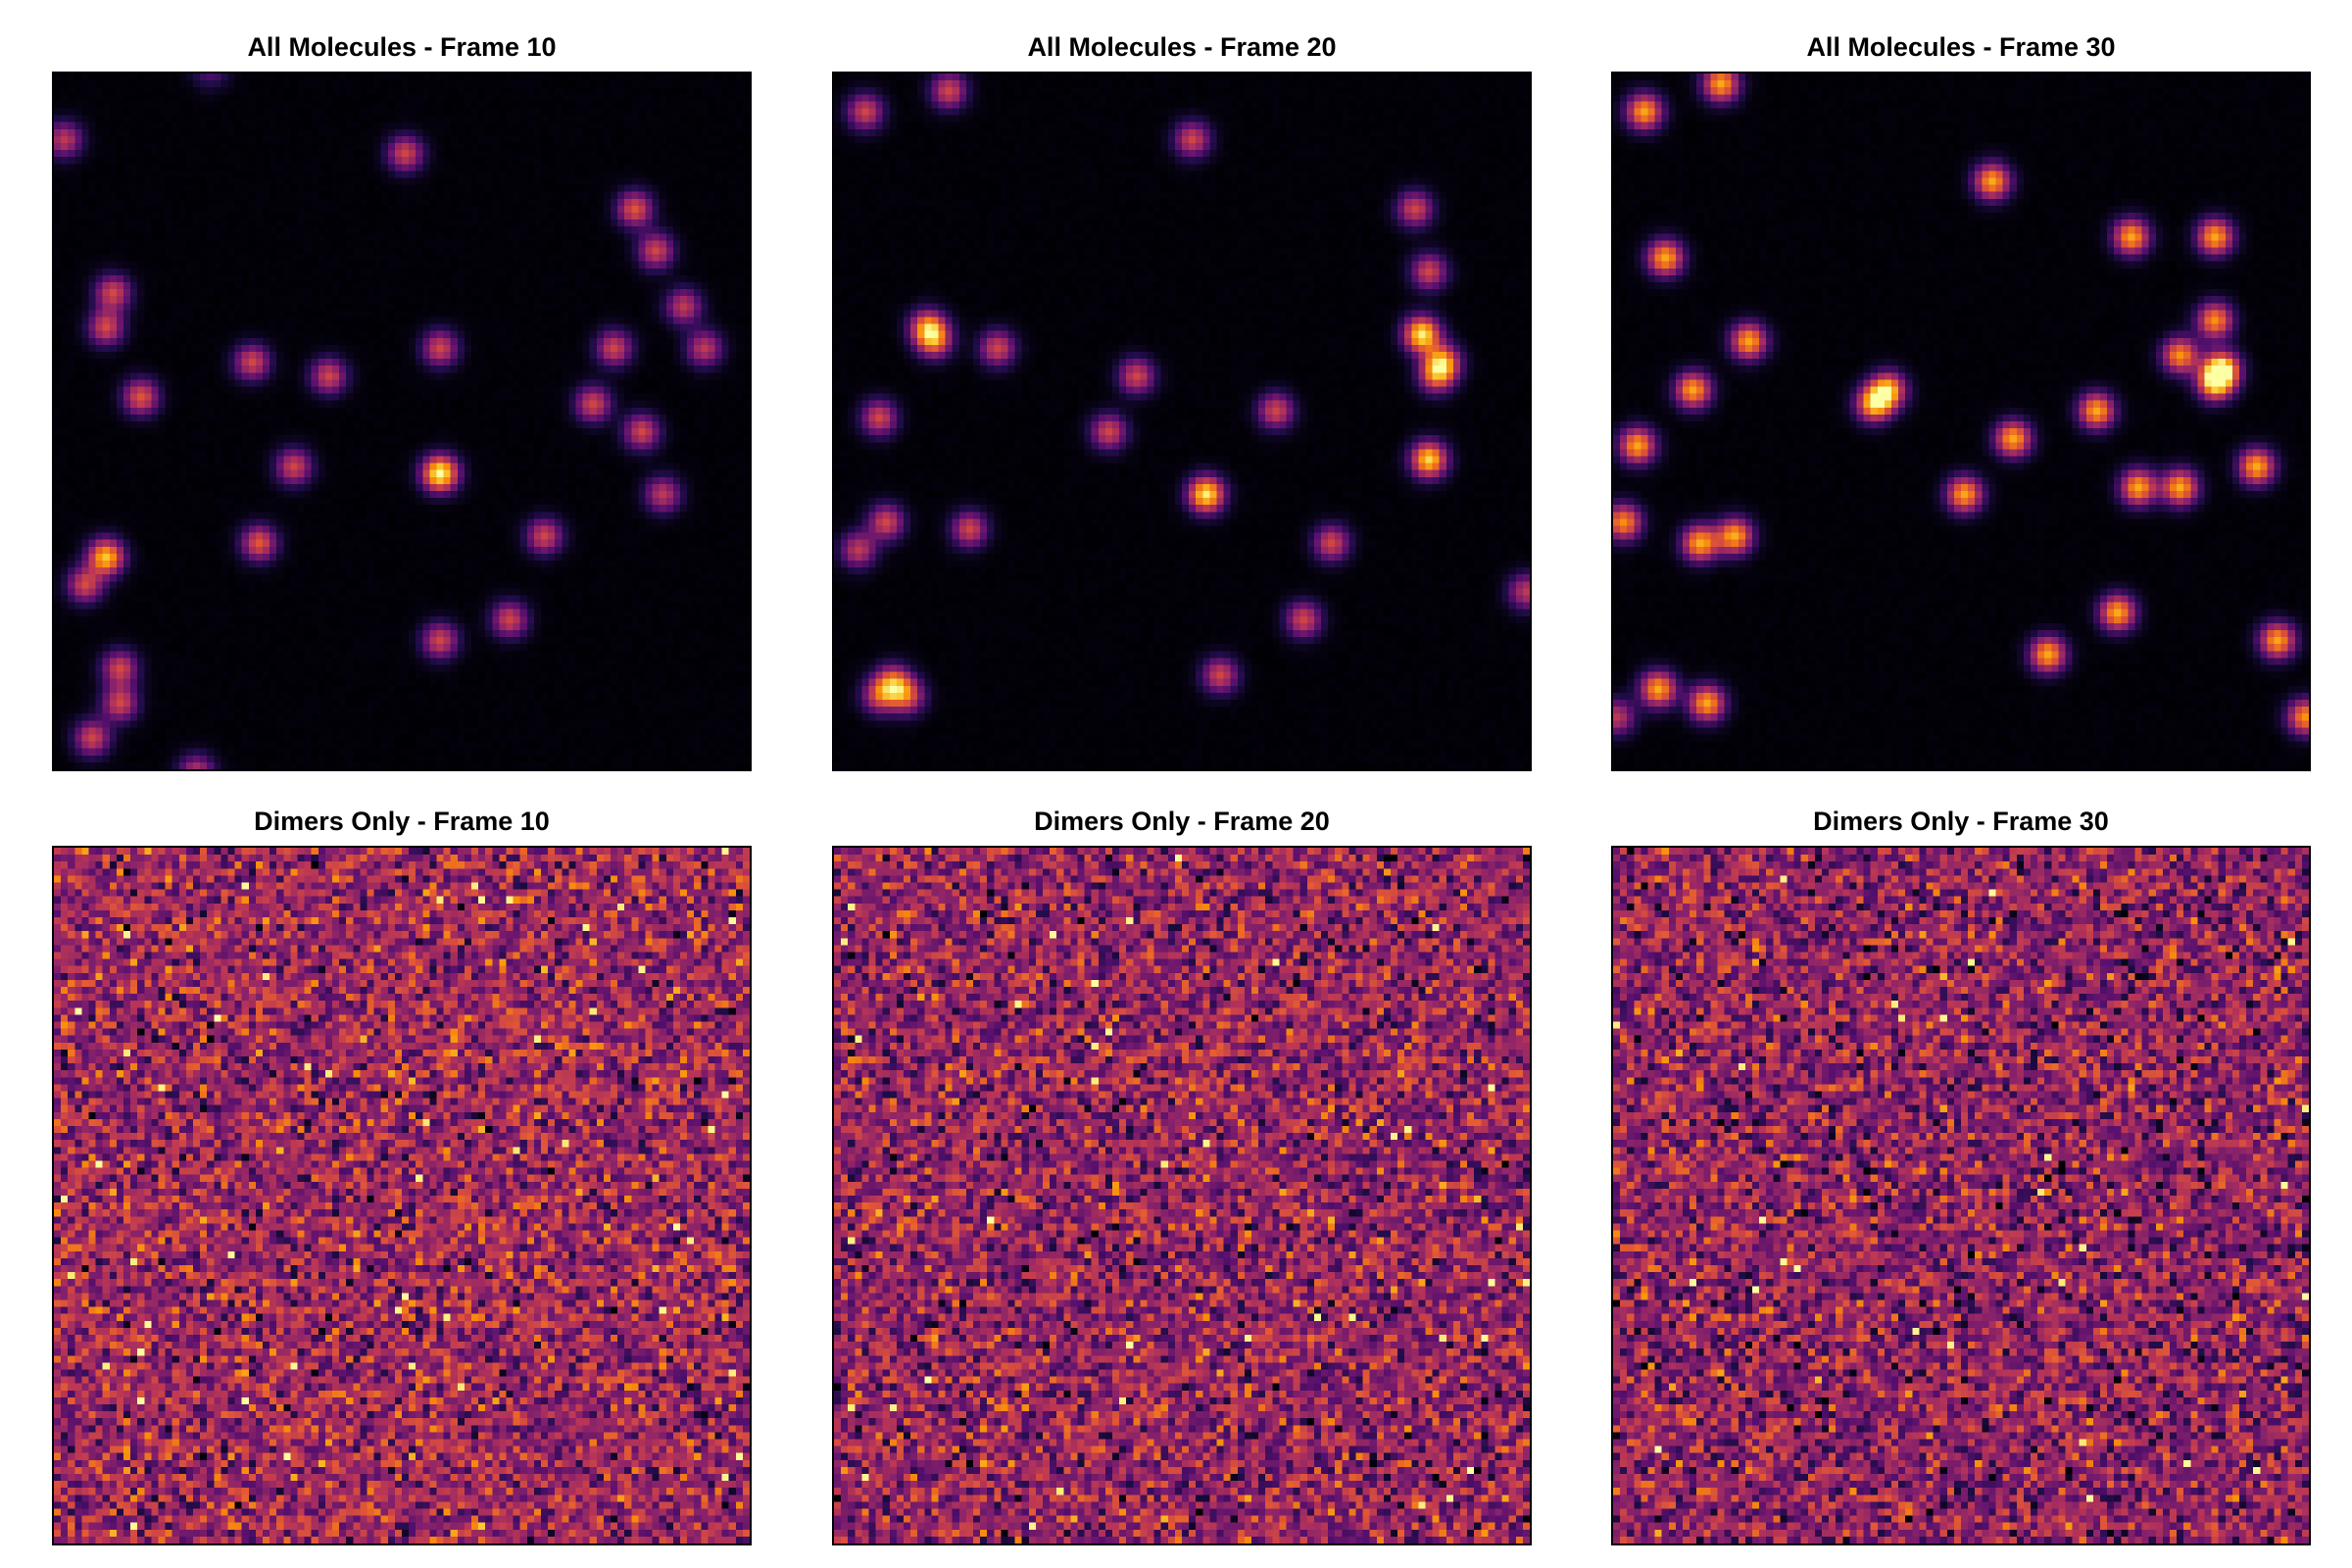 This screenshot has height=1568, width=2352. What do you see at coordinates (1182, 47) in the screenshot?
I see `panel-title: All Molecules - Frame 20` at bounding box center [1182, 47].